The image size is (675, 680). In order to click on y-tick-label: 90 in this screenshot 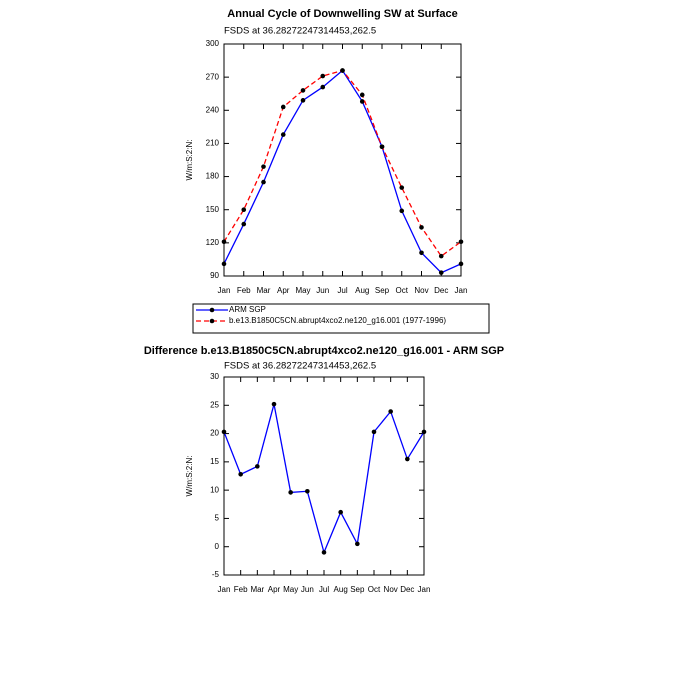, I will do `click(214, 275)`.